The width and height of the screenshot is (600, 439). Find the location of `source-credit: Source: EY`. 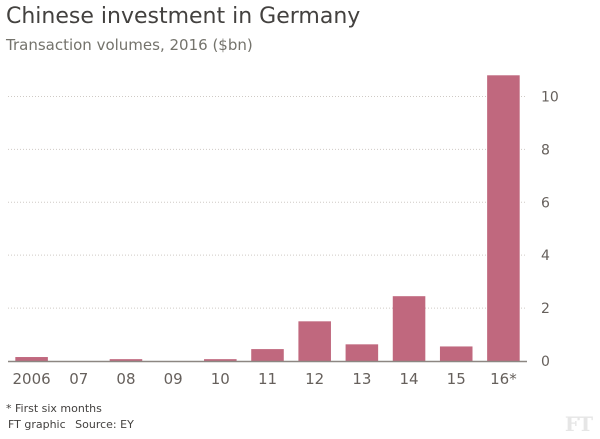

source-credit: Source: EY is located at coordinates (104, 424).